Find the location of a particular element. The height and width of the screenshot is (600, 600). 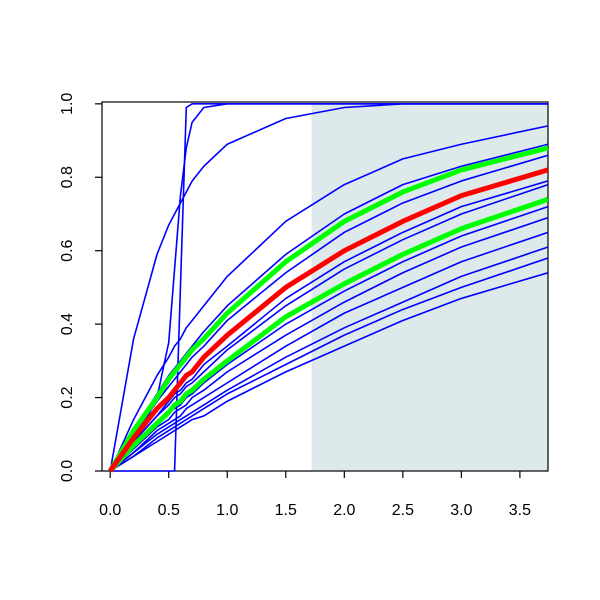

x-tick-label: 2.0 is located at coordinates (344, 510).